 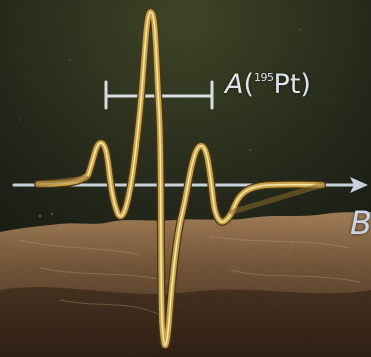 I want to click on hyperfine-coupling-label: A(195Pt), so click(x=268, y=87).